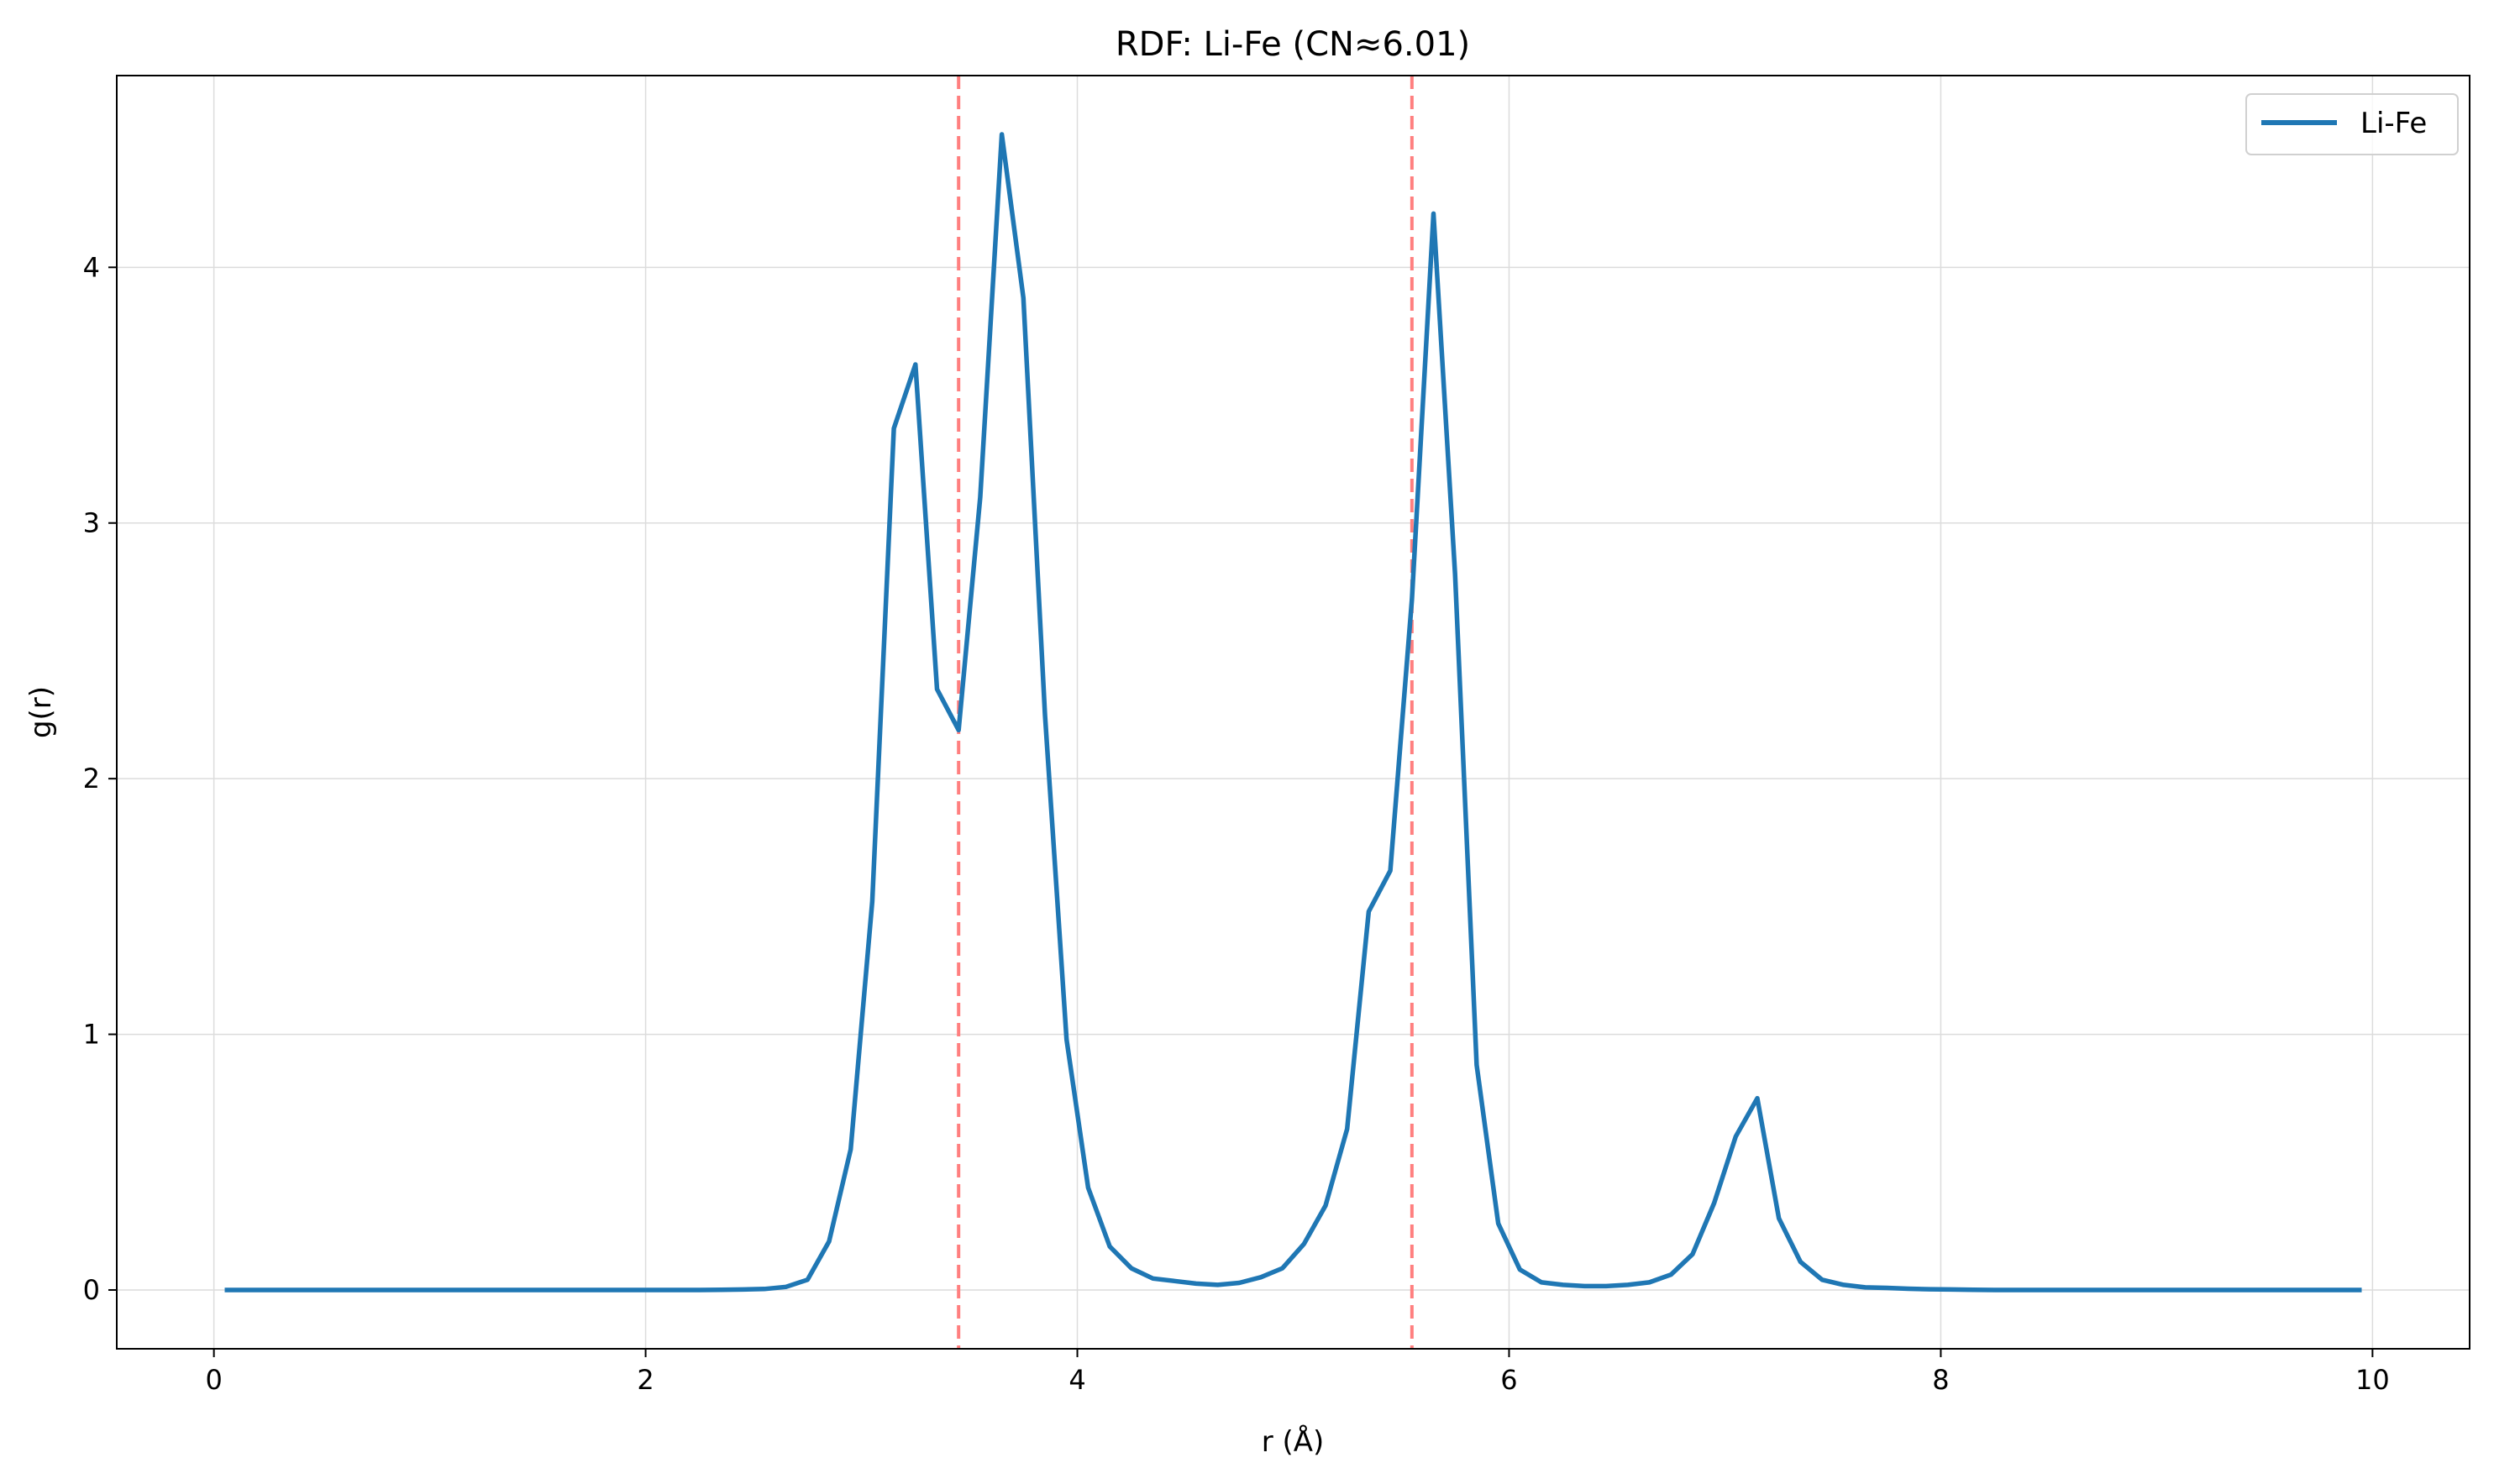 The height and width of the screenshot is (1484, 2494). Describe the element at coordinates (1293, 45) in the screenshot. I see `chart-title: RDF: Li-Fe (CN≈6.01)` at that location.